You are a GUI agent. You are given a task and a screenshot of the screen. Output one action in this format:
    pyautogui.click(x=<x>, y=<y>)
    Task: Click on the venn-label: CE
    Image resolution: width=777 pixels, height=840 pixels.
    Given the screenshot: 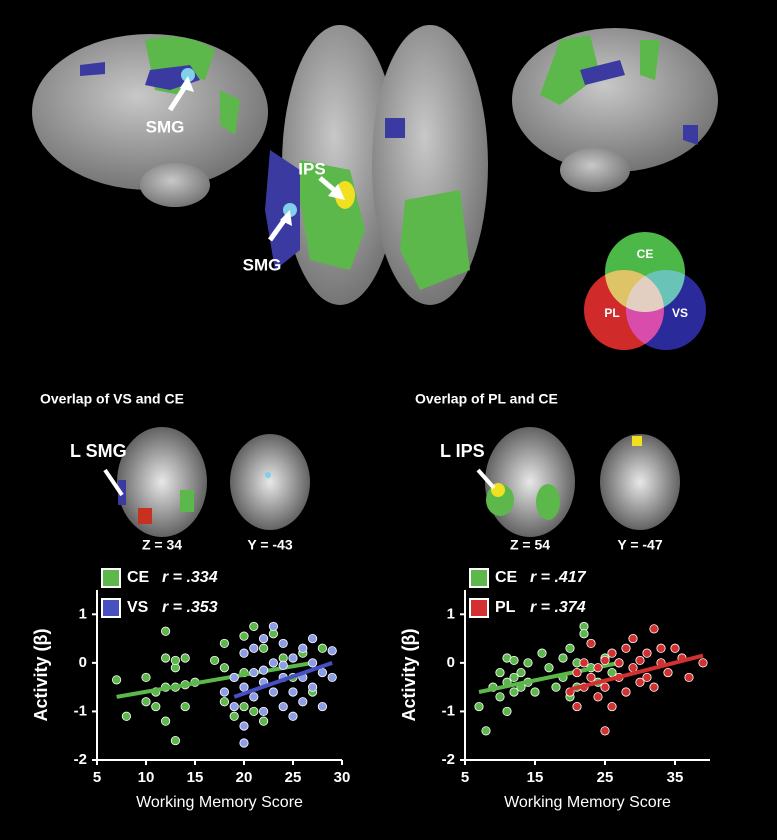 What is the action you would take?
    pyautogui.click(x=645, y=254)
    